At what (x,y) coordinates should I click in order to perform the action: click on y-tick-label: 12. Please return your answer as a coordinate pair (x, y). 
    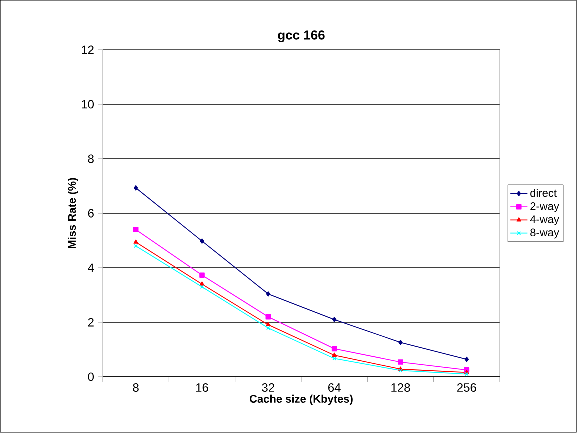
    Looking at the image, I should click on (88, 50).